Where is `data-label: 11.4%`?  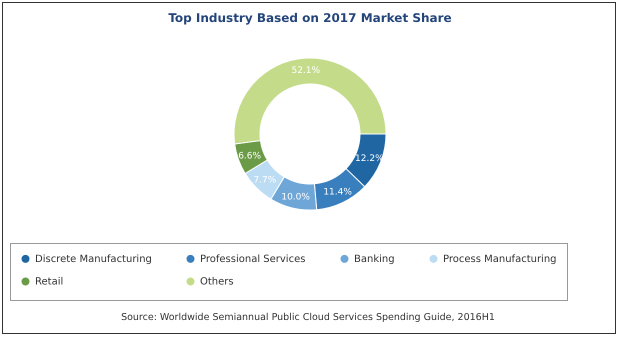
data-label: 11.4% is located at coordinates (337, 193).